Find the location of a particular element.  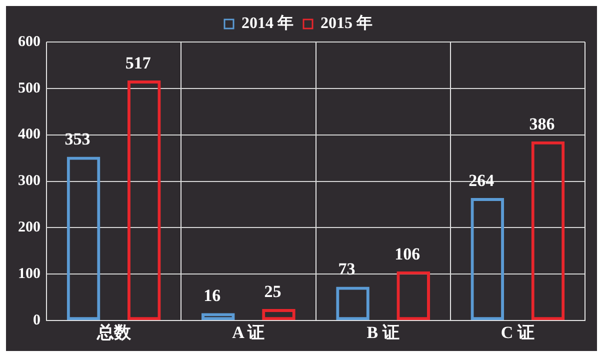

x-tick-label: B 证 is located at coordinates (383, 332).